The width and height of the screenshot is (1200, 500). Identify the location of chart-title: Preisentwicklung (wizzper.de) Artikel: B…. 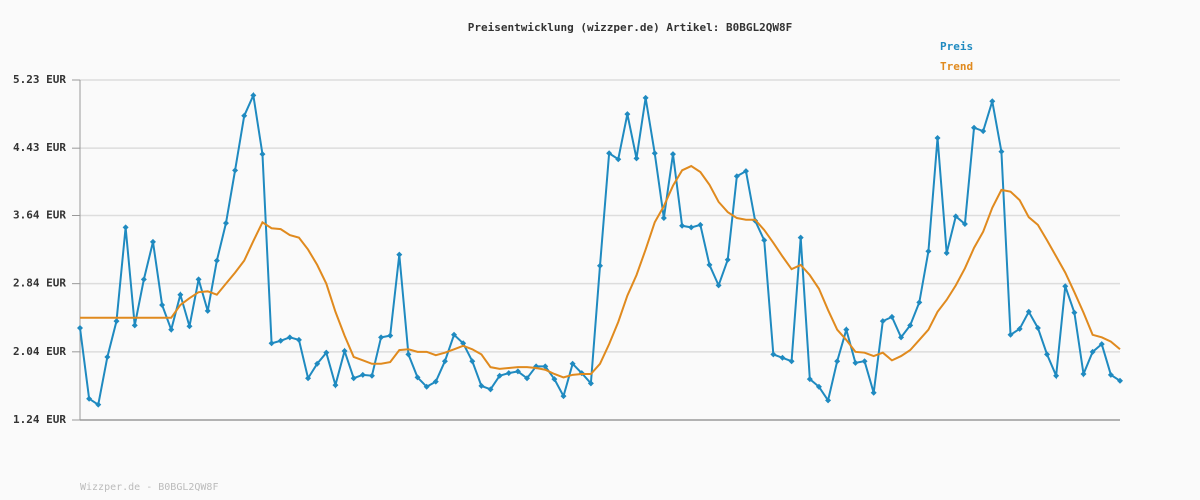
(630, 27).